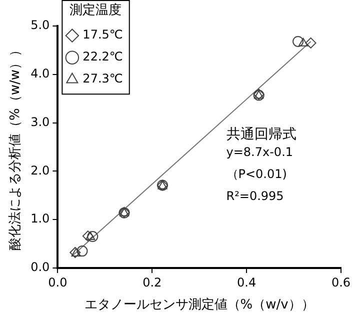  What do you see at coordinates (256, 174) in the screenshot?
I see `annotation: （P<0.01)` at bounding box center [256, 174].